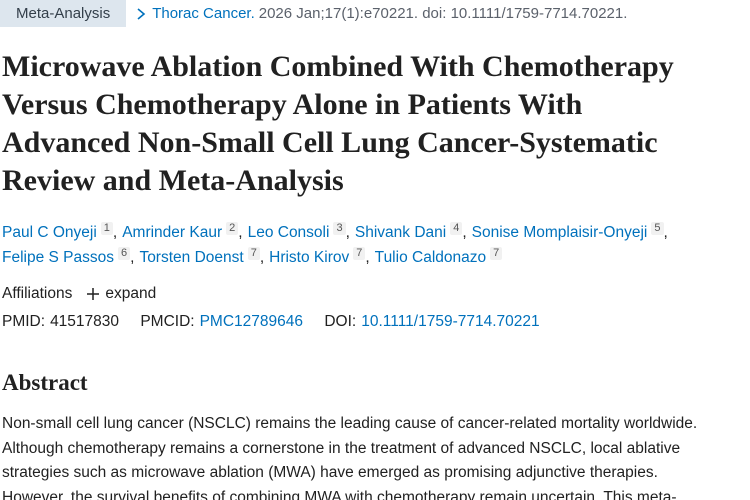 This screenshot has height=500, width=750. What do you see at coordinates (79, 294) in the screenshot?
I see `affiliations: Affiliations expand` at bounding box center [79, 294].